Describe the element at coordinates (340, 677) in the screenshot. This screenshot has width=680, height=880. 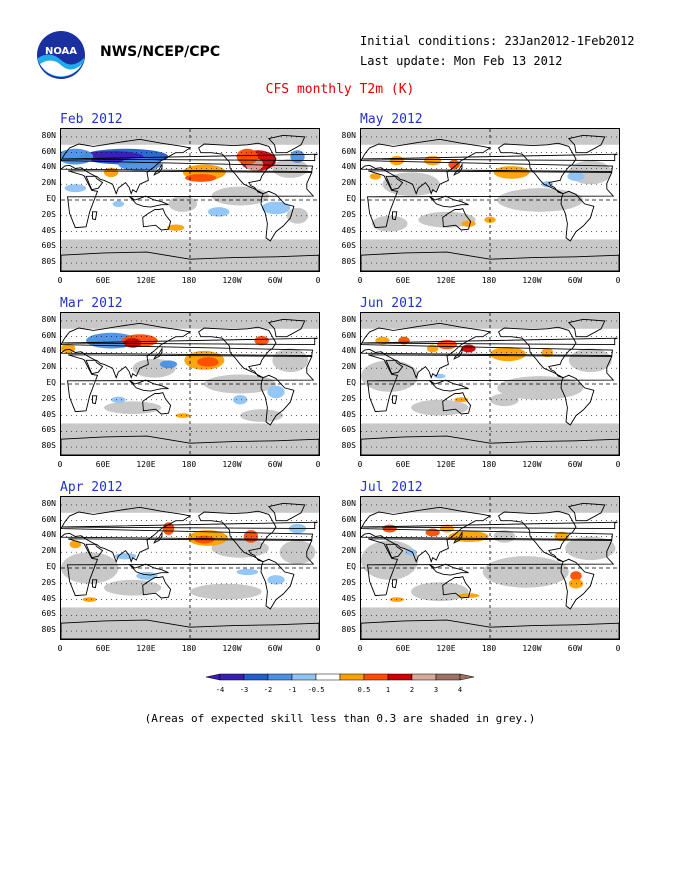
I see `colorbar` at that location.